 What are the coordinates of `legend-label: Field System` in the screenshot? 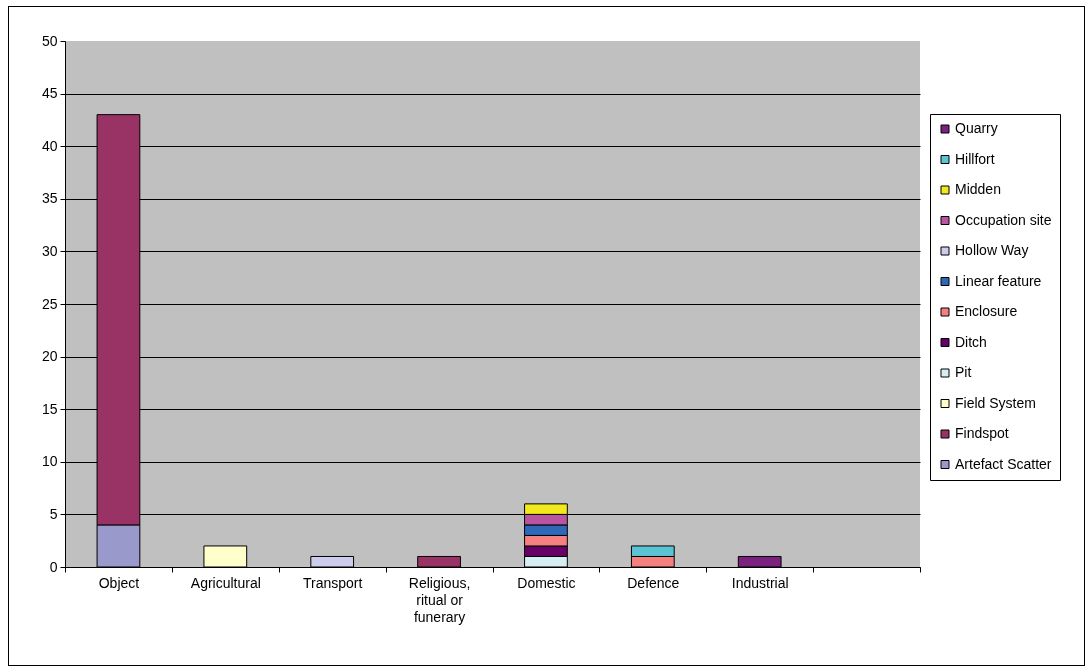 It's located at (995, 402).